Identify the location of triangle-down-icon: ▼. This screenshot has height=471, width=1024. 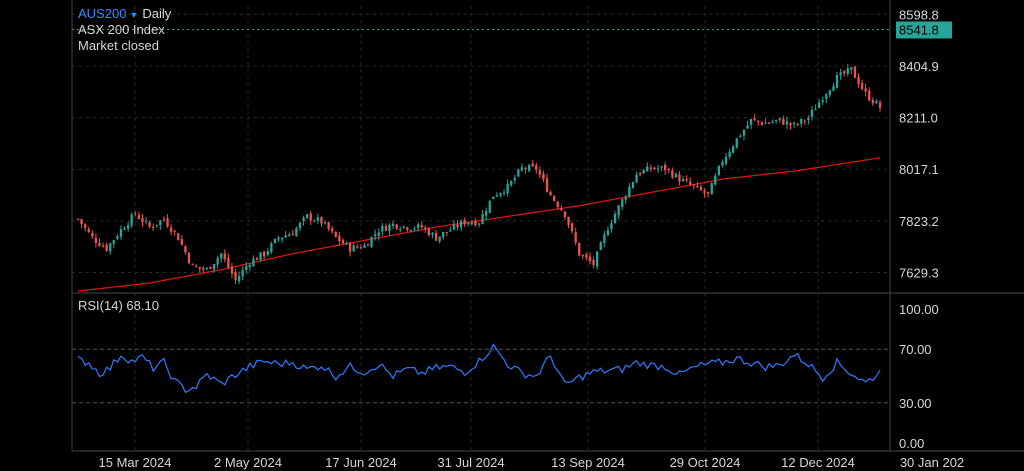
(134, 15).